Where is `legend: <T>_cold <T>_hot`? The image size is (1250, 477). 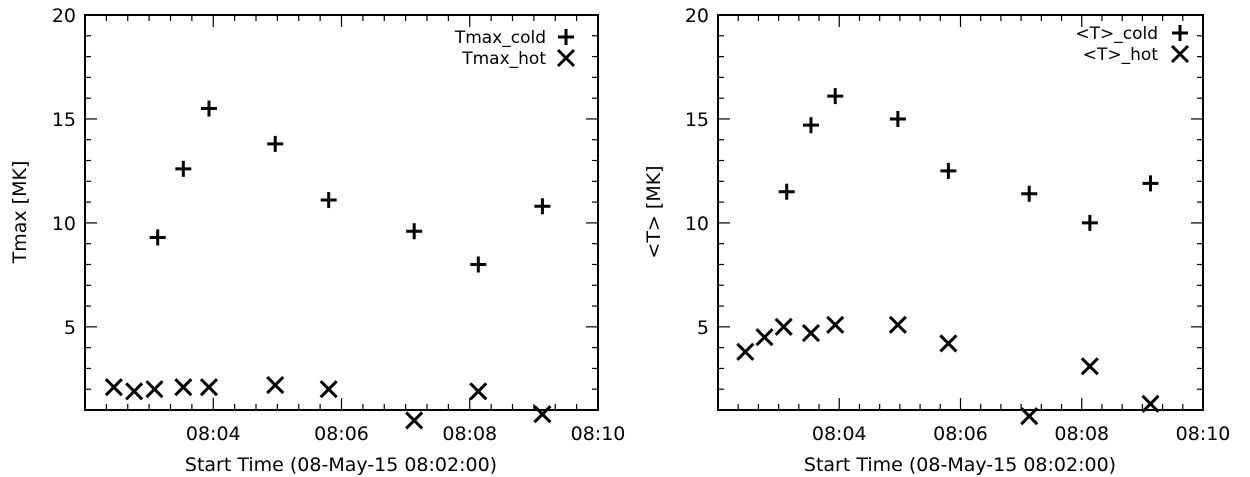
legend: <T>_cold <T>_hot is located at coordinates (1132, 44).